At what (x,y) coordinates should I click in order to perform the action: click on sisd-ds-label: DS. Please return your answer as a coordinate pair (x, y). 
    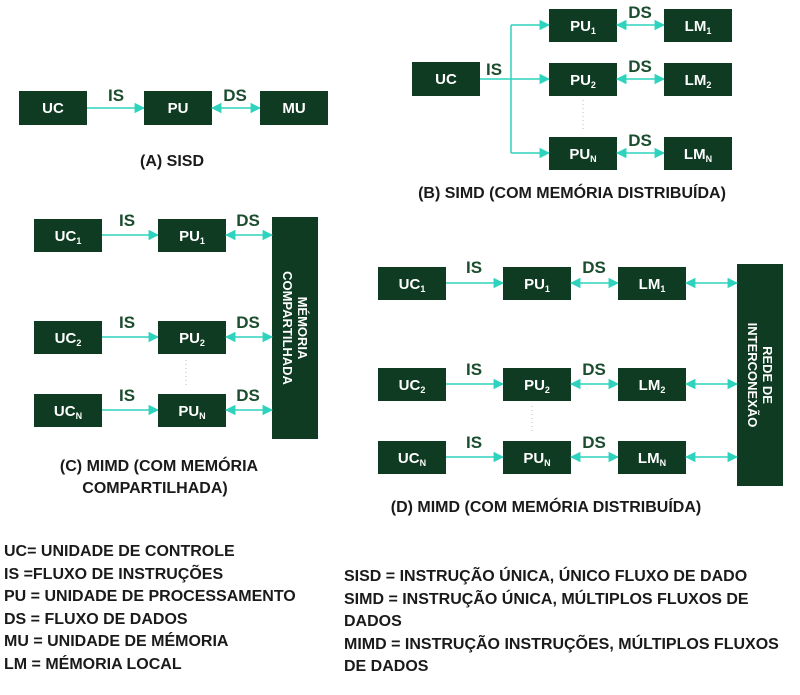
    Looking at the image, I should click on (235, 95).